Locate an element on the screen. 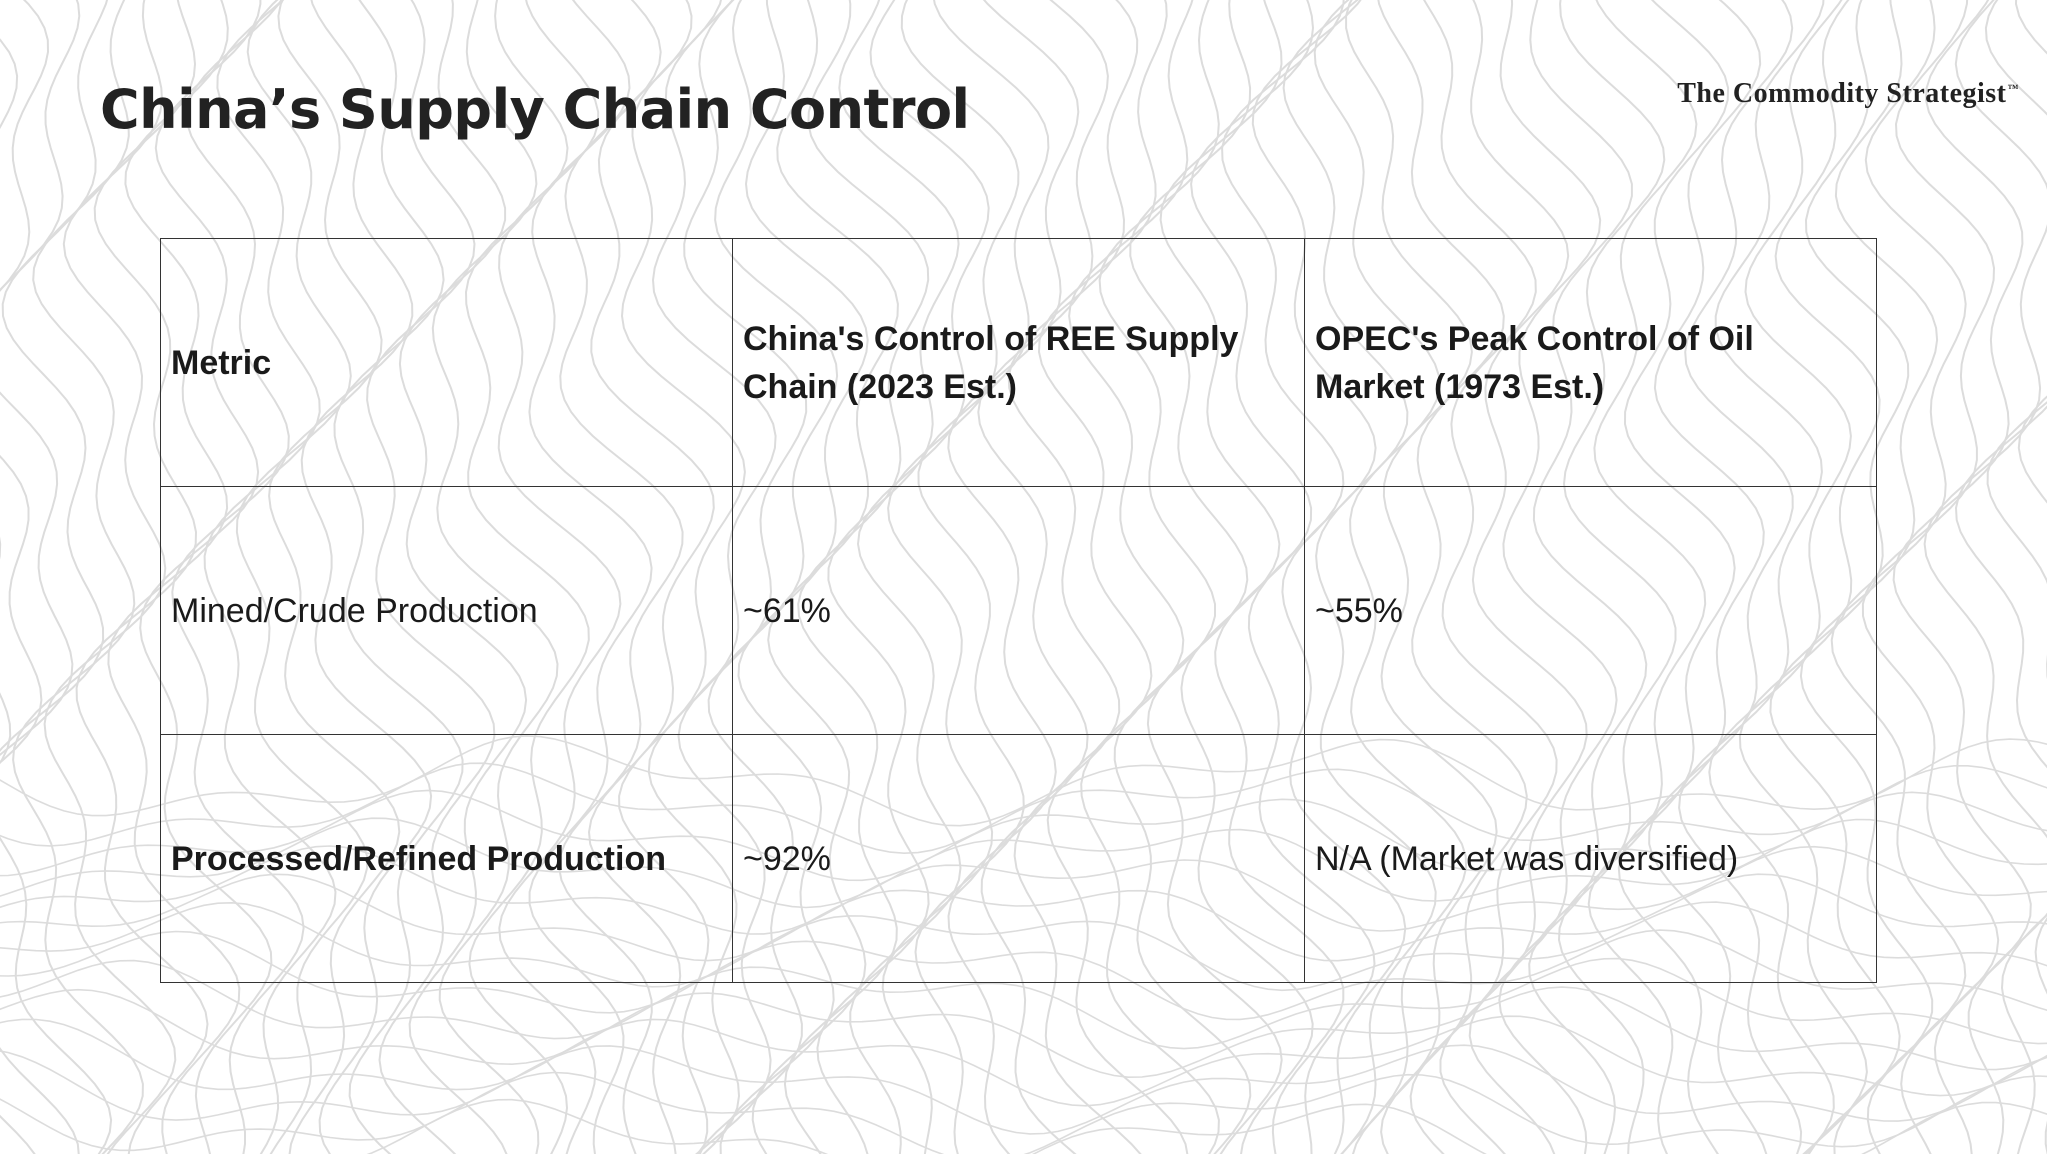 The image size is (2047, 1154). header-metric: Metric is located at coordinates (446, 362).